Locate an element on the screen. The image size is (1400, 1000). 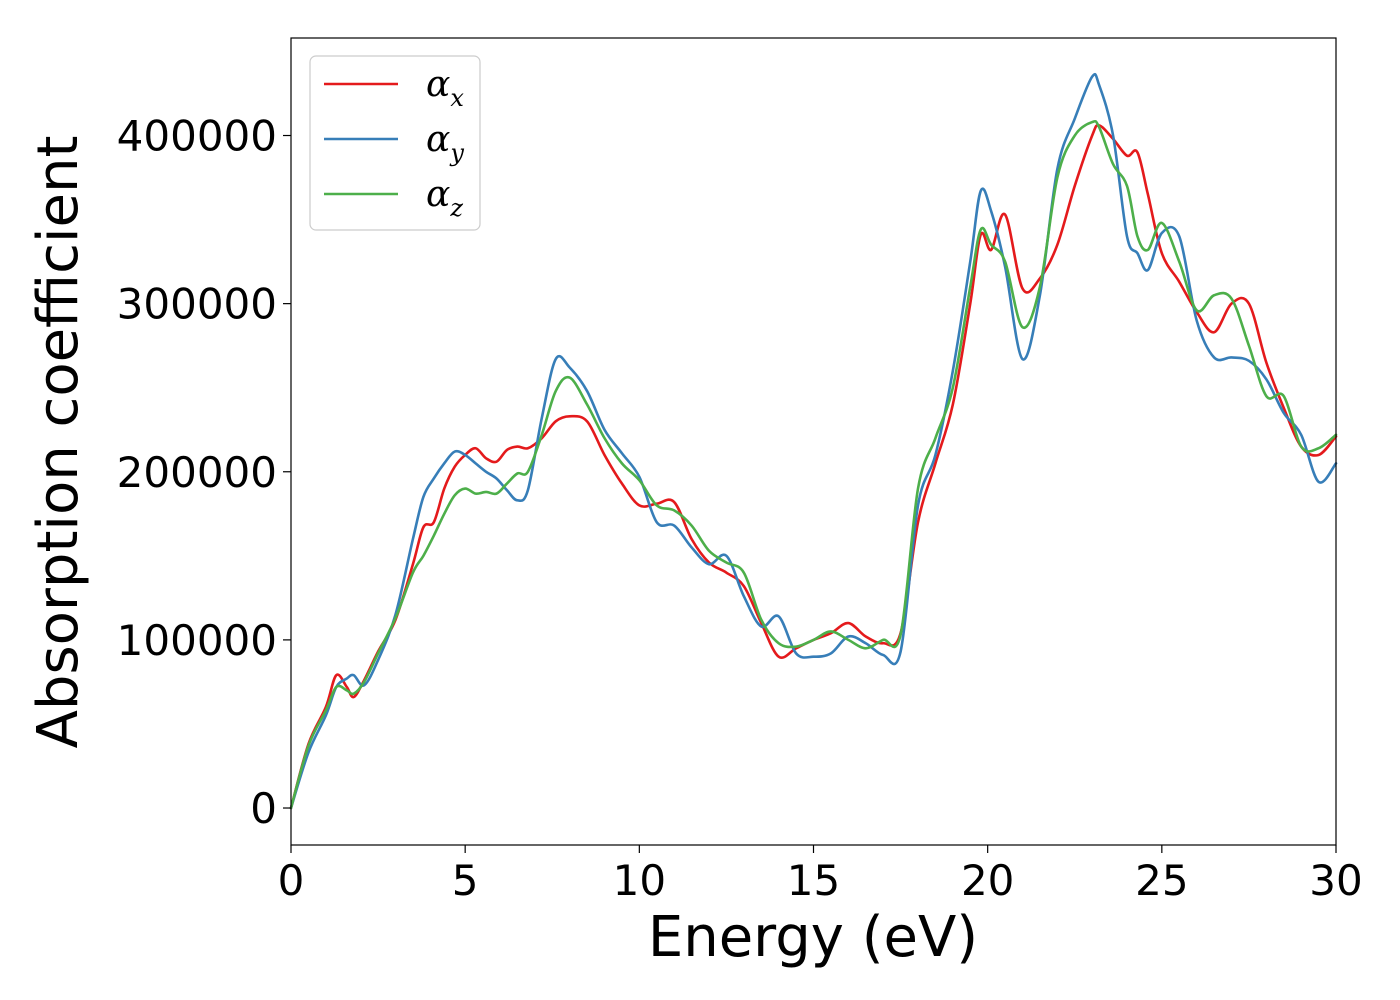
x-axis-ticks: 0 5 10 15 20 25 30 is located at coordinates (820, 875).